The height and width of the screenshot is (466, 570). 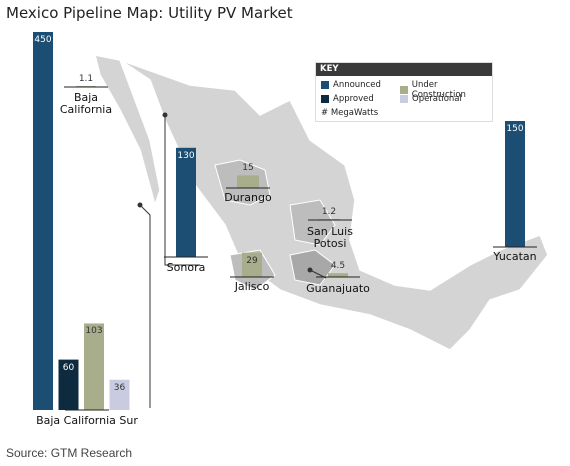 What do you see at coordinates (338, 266) in the screenshot?
I see `value-label: 4.5` at bounding box center [338, 266].